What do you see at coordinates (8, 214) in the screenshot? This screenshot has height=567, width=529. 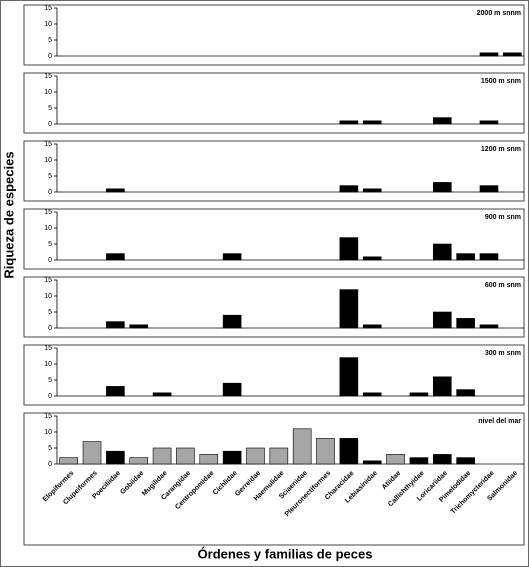 I see `y-axis-title: Riqueza de especies` at bounding box center [8, 214].